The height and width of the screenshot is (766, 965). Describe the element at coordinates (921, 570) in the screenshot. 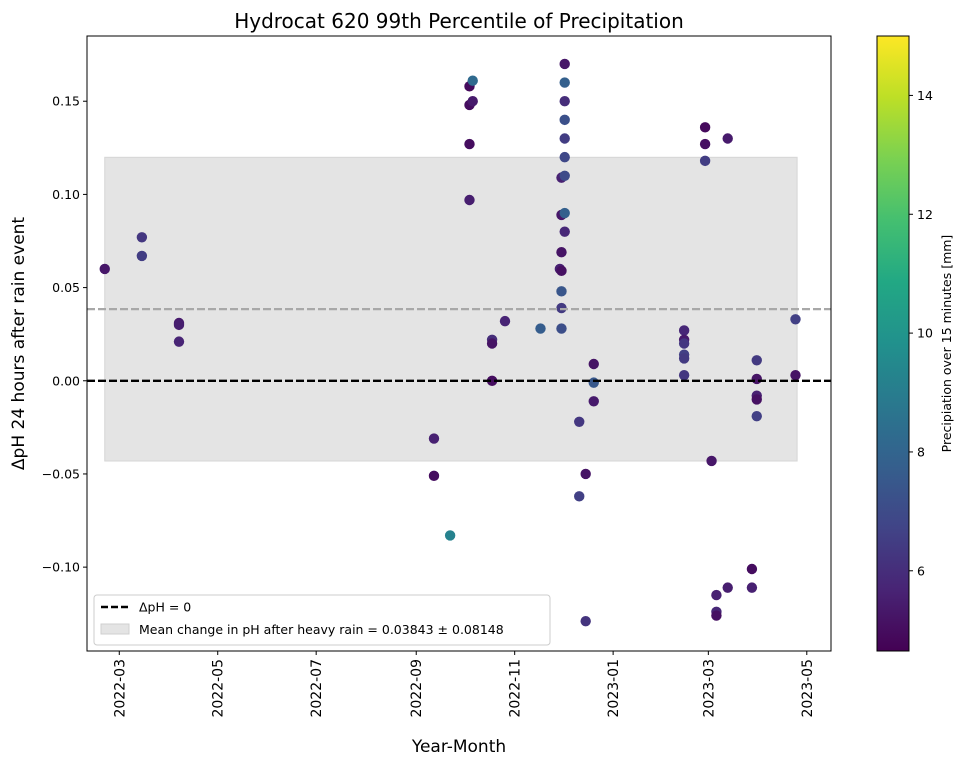

I see `colorbar-tick-label: 6` at that location.